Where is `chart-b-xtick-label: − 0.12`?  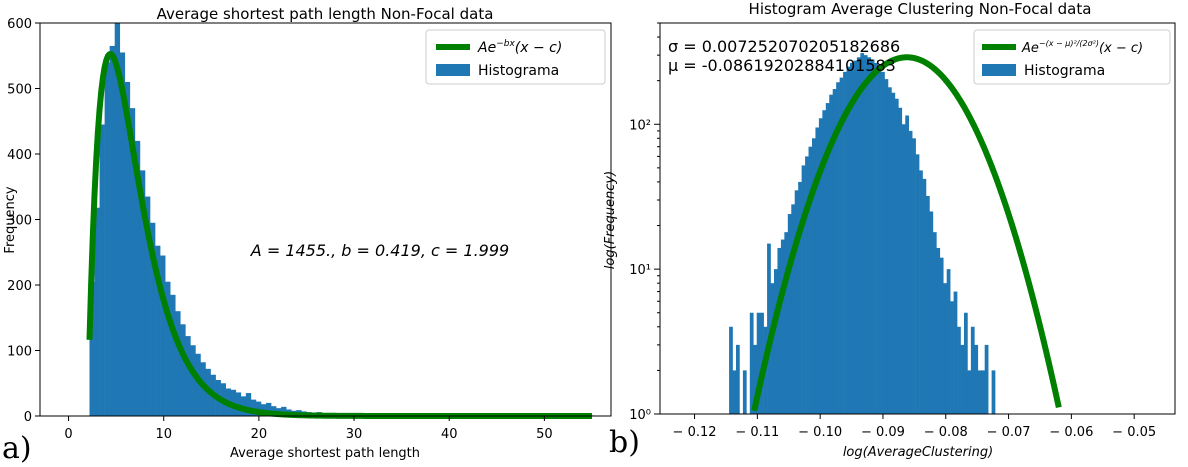
chart-b-xtick-label: − 0.12 is located at coordinates (695, 432).